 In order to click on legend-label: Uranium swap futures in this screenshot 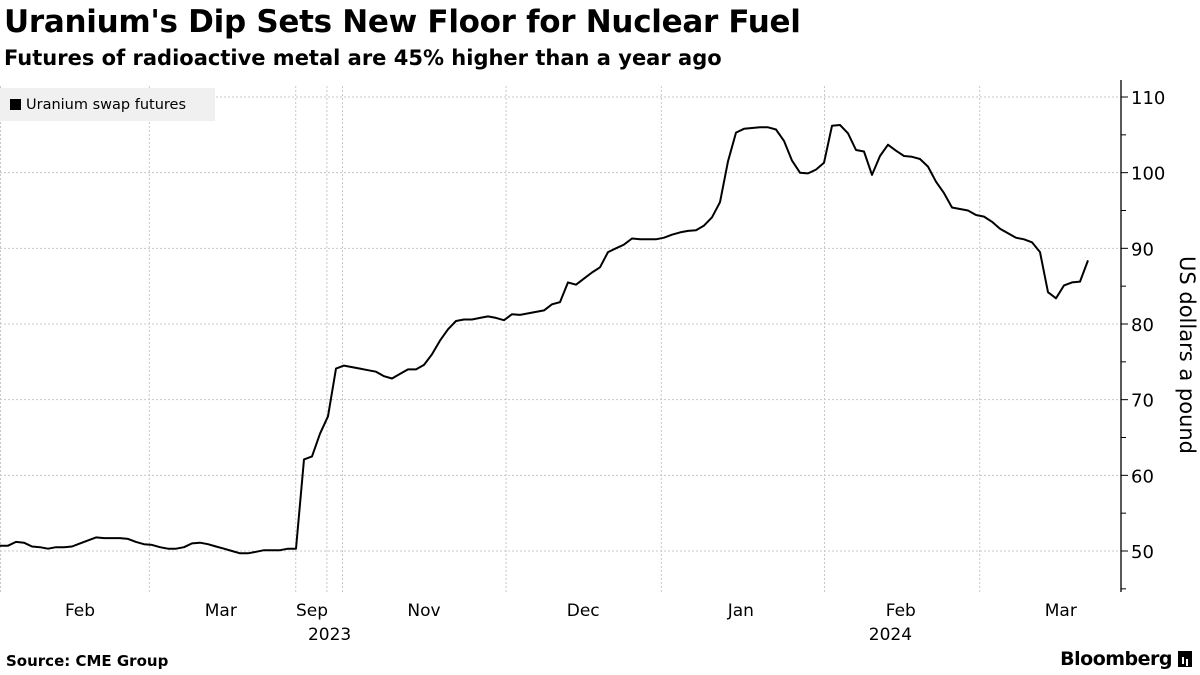, I will do `click(106, 104)`.